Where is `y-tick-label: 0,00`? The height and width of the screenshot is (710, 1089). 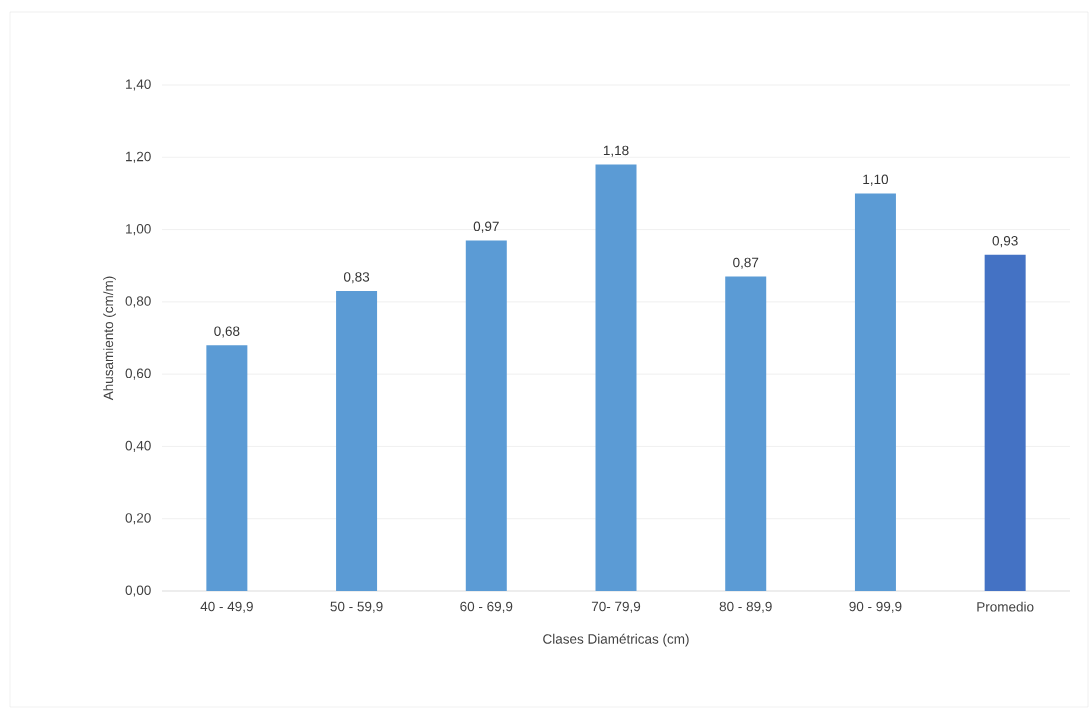
y-tick-label: 0,00 is located at coordinates (138, 591).